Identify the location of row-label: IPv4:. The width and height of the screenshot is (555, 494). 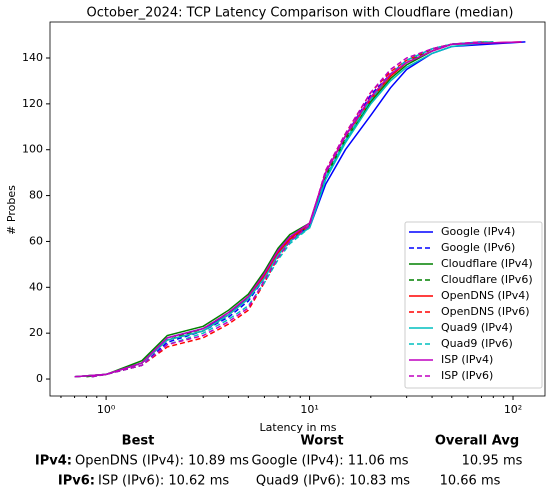
(53, 461).